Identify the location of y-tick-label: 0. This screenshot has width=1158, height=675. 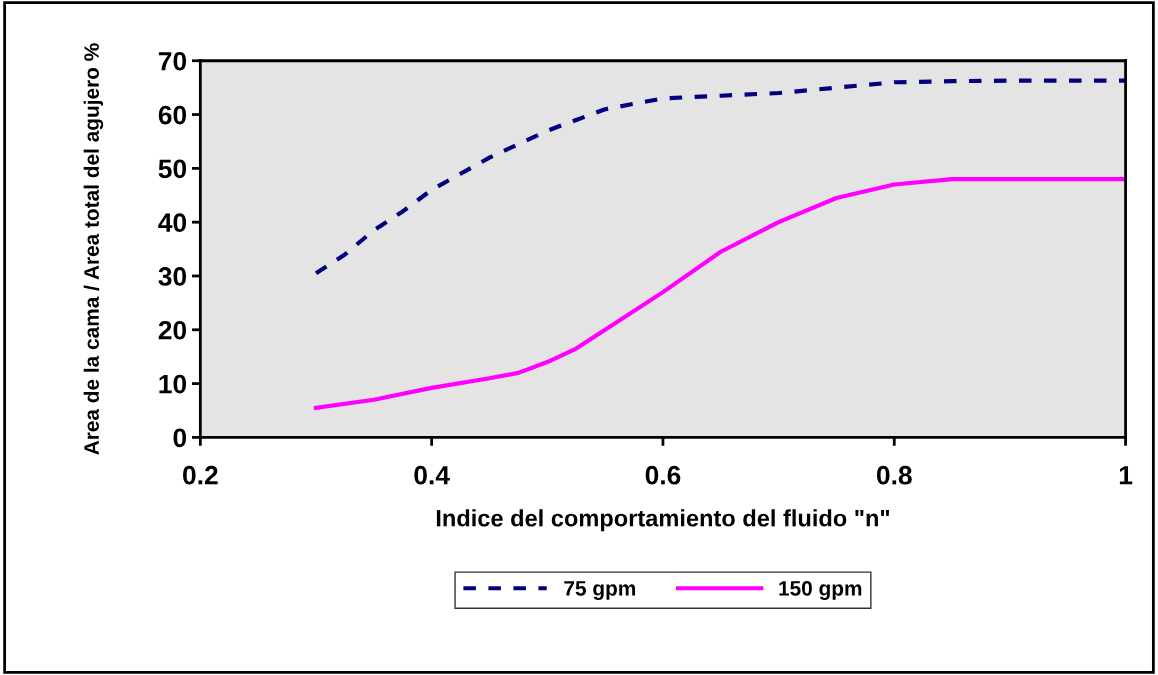
(180, 438).